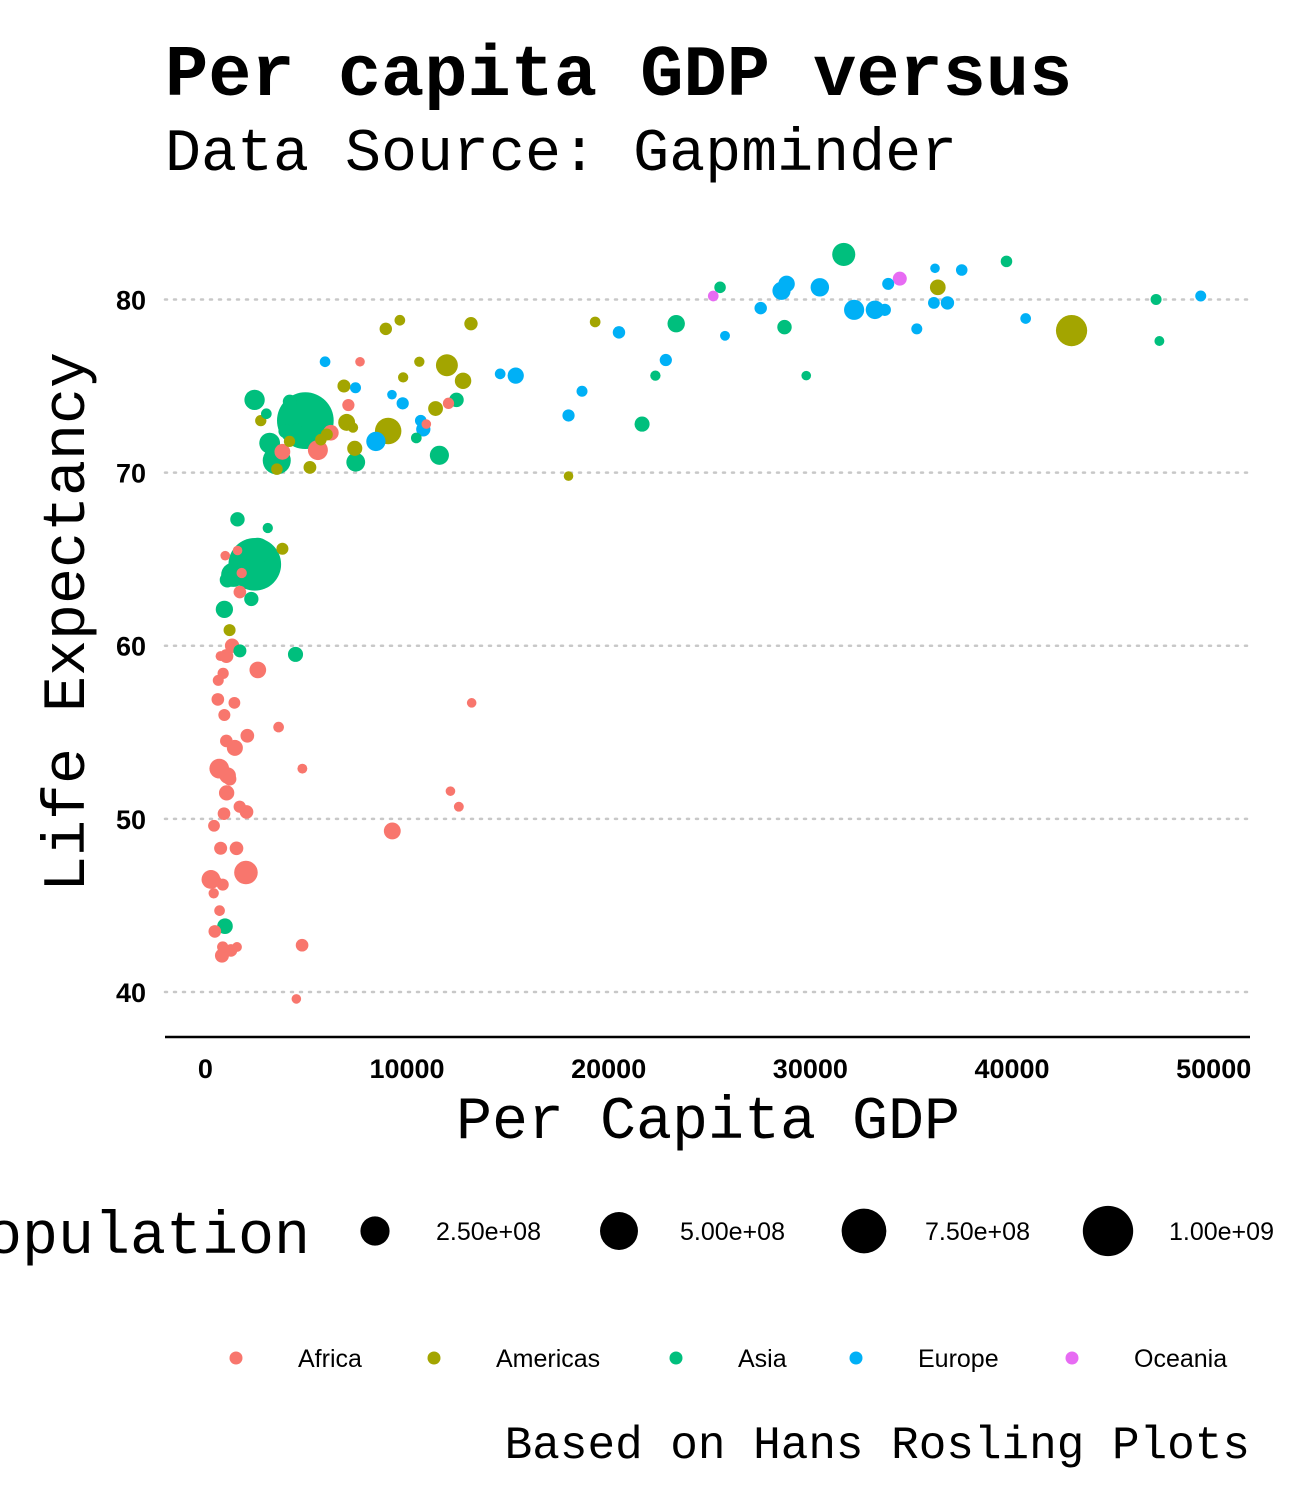 This screenshot has height=1512, width=1296. I want to click on x-tick-label: 10000, so click(406, 1069).